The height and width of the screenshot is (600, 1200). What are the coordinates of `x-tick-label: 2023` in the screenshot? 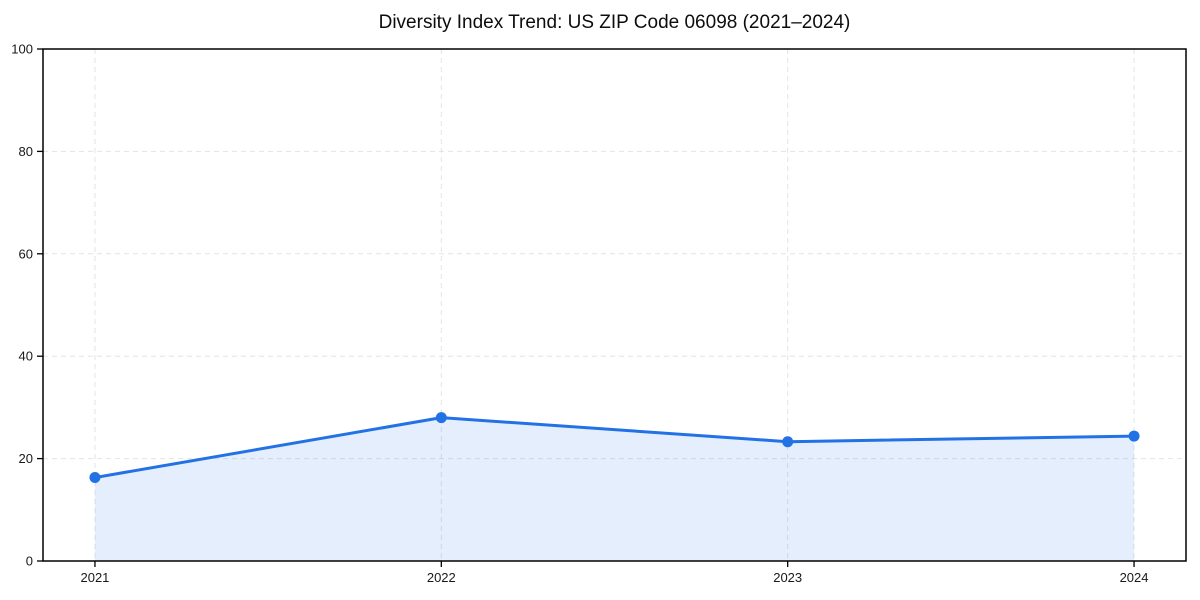 It's located at (787, 577).